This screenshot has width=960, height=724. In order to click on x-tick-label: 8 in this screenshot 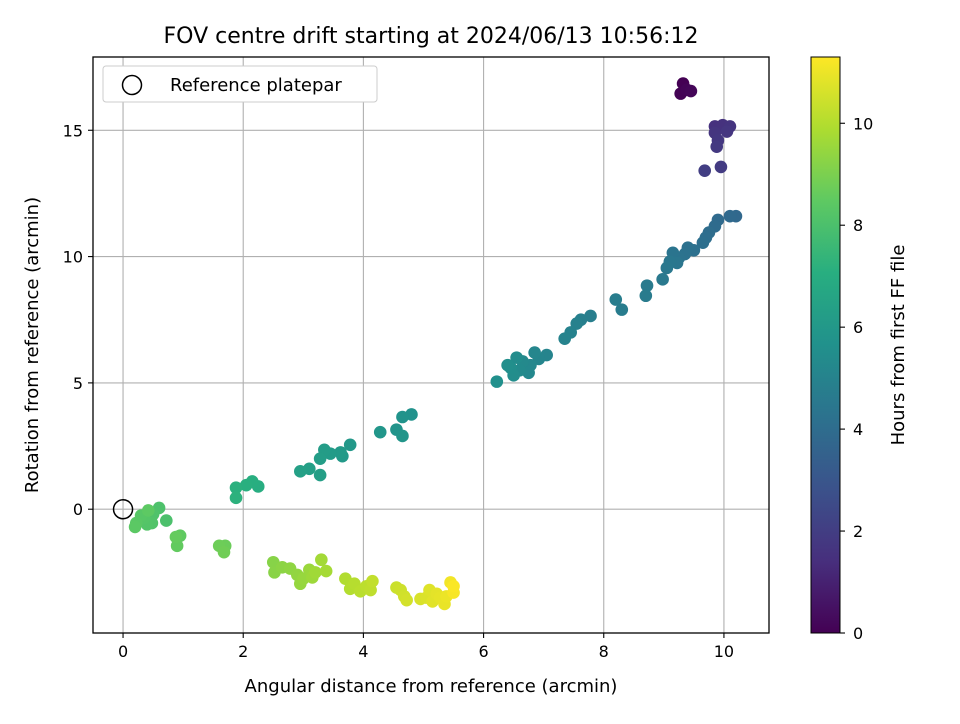, I will do `click(604, 651)`.